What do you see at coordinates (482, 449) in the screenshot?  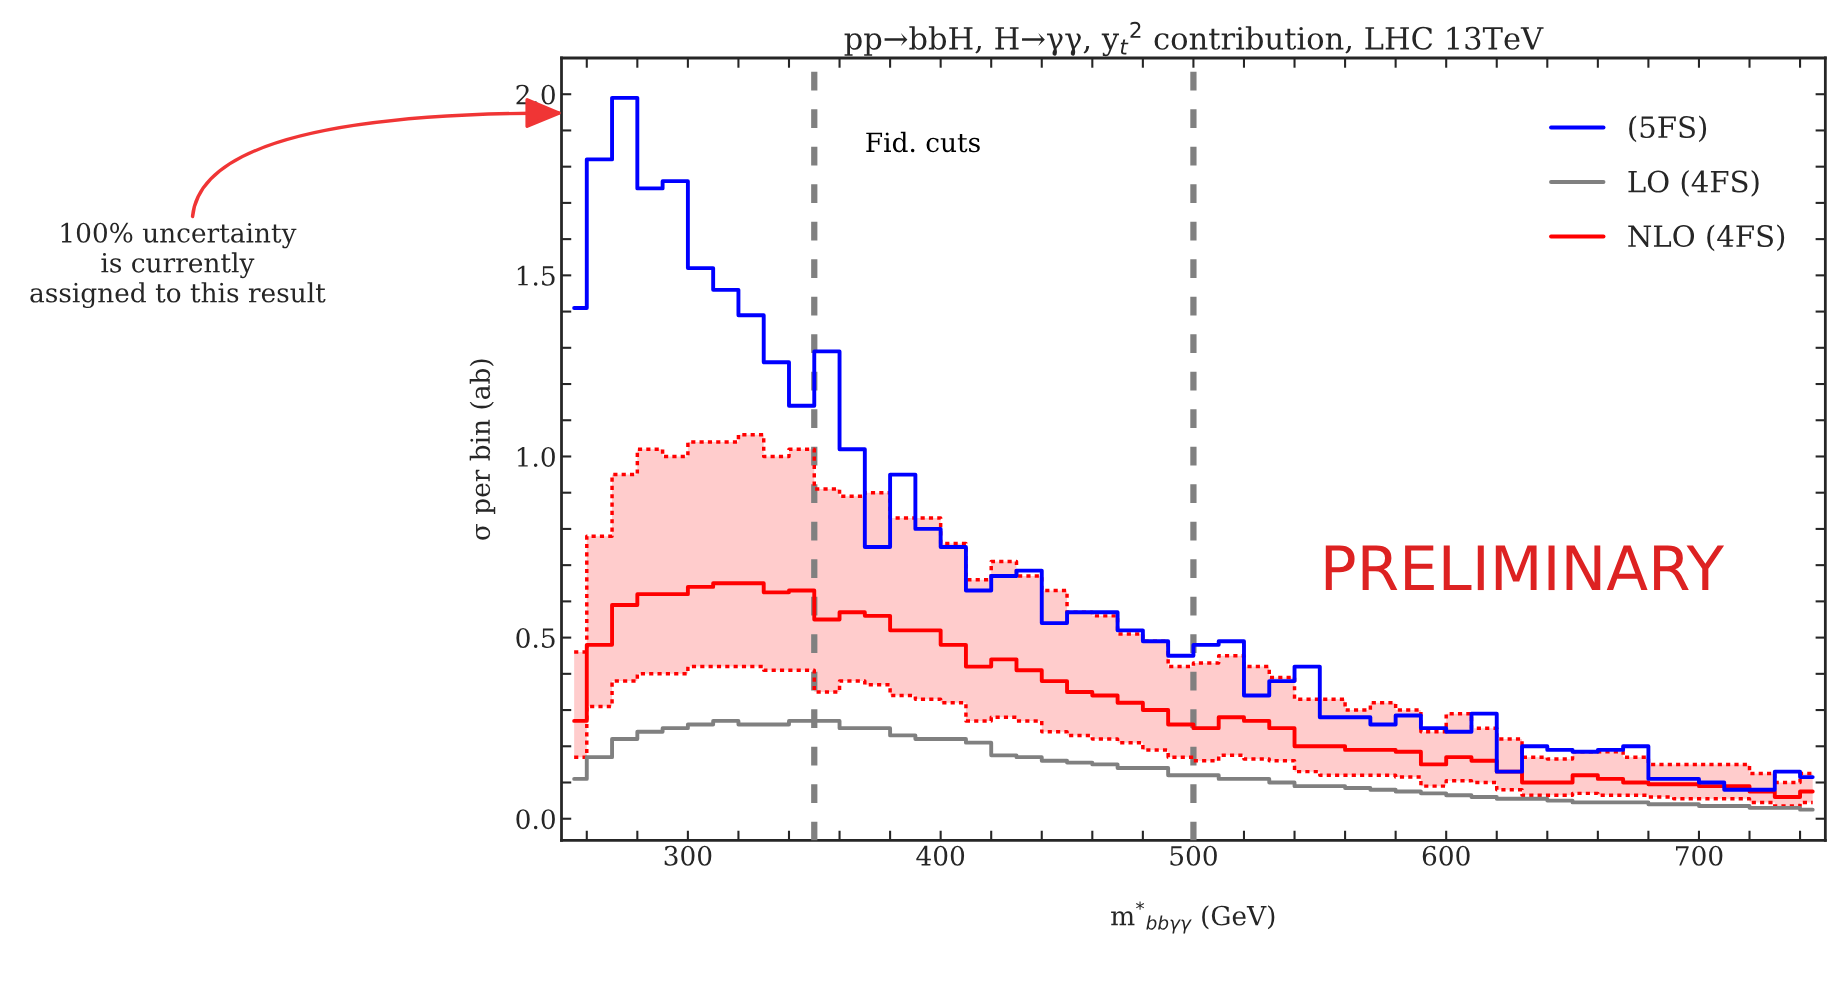 I see `y-axis-title: σ per bin (ab)` at bounding box center [482, 449].